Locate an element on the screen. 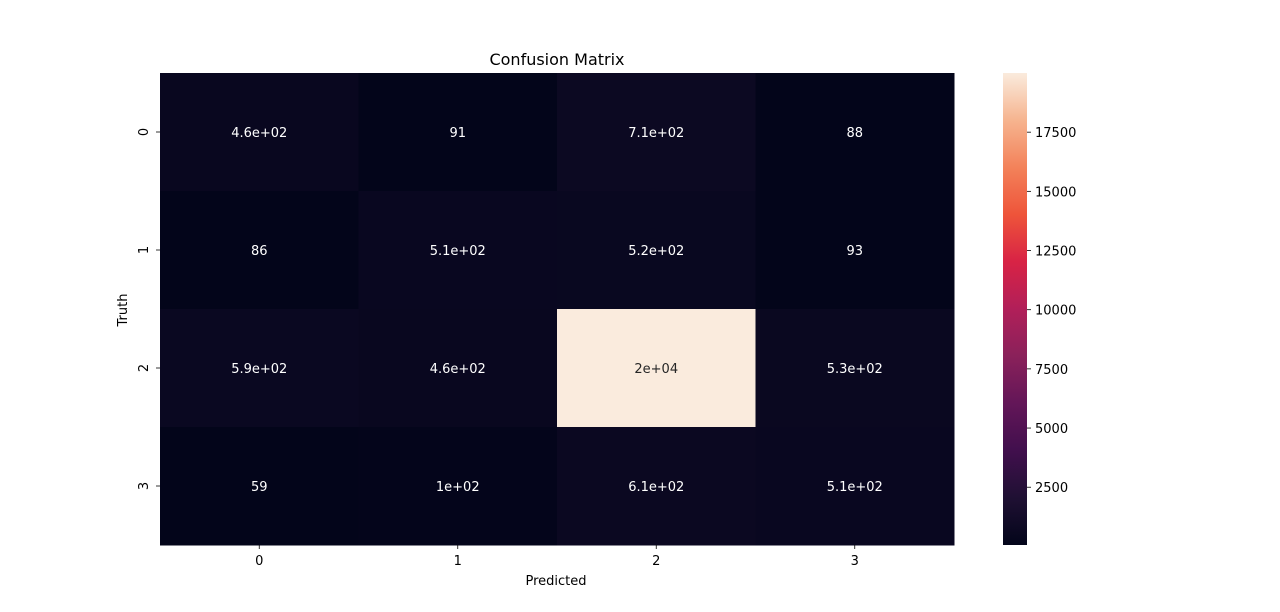 The height and width of the screenshot is (612, 1280). cell-annotation: 1e+02 is located at coordinates (458, 487).